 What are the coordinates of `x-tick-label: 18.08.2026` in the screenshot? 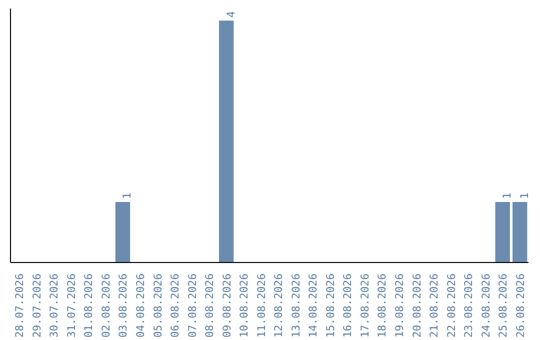 It's located at (382, 306).